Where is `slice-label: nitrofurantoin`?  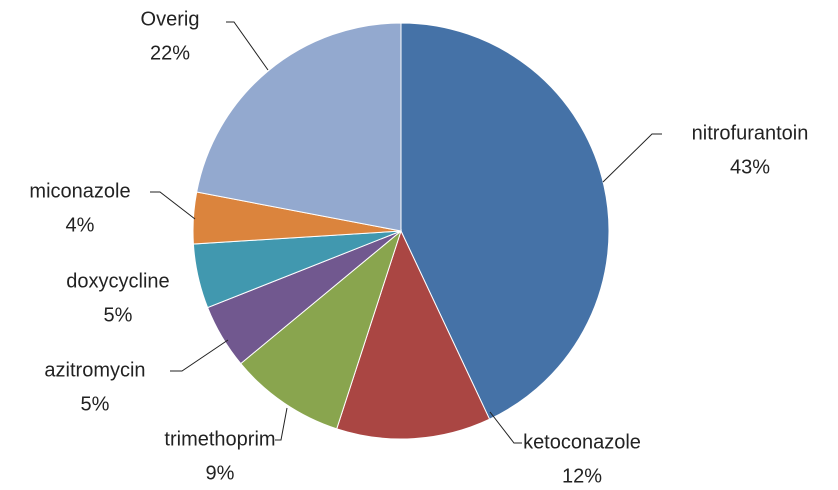 slice-label: nitrofurantoin is located at coordinates (750, 133).